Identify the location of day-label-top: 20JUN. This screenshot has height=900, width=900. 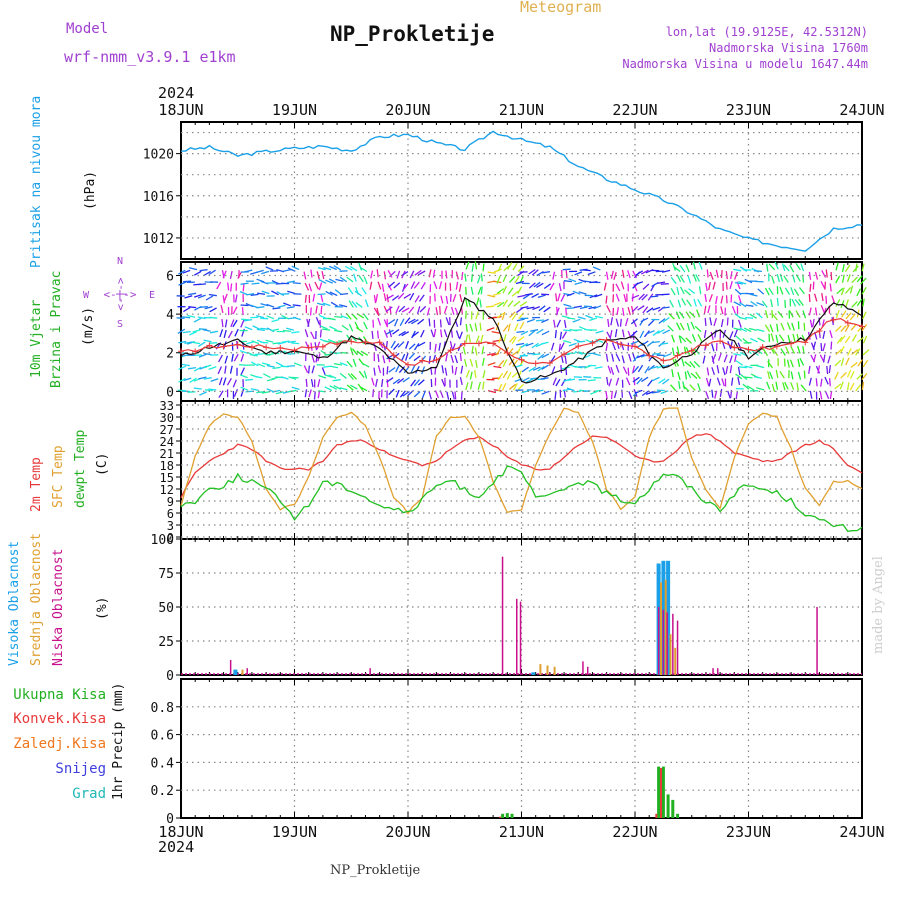
(407, 110).